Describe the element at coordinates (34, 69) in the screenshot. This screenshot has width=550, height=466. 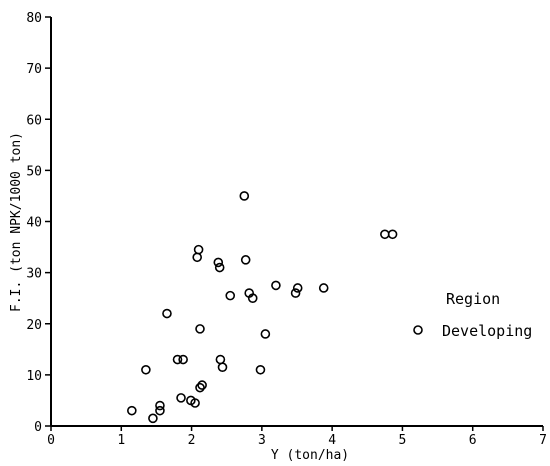
I see `y-tick-label: 70` at that location.